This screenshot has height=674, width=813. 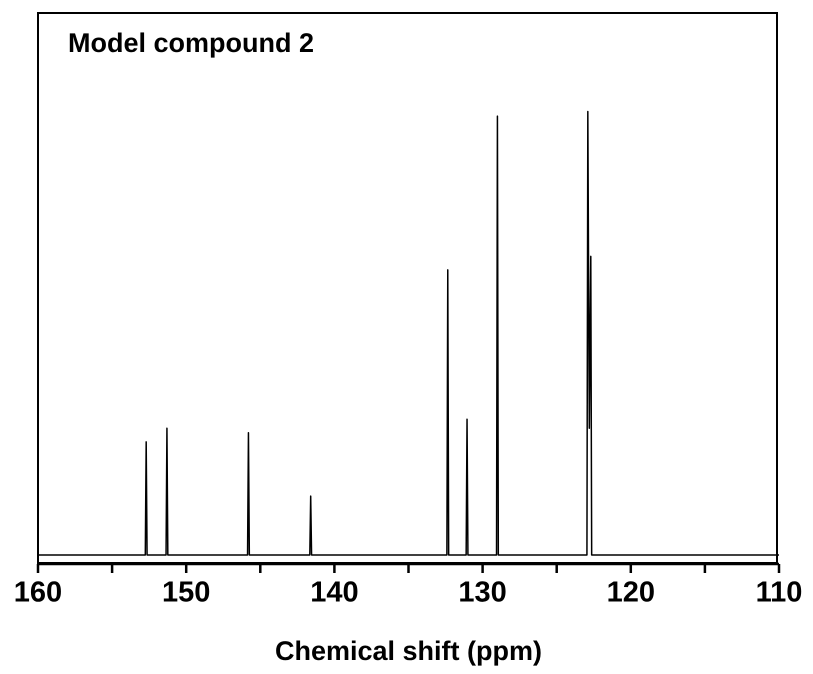 What do you see at coordinates (191, 43) in the screenshot?
I see `chart-title: Model compound 2` at bounding box center [191, 43].